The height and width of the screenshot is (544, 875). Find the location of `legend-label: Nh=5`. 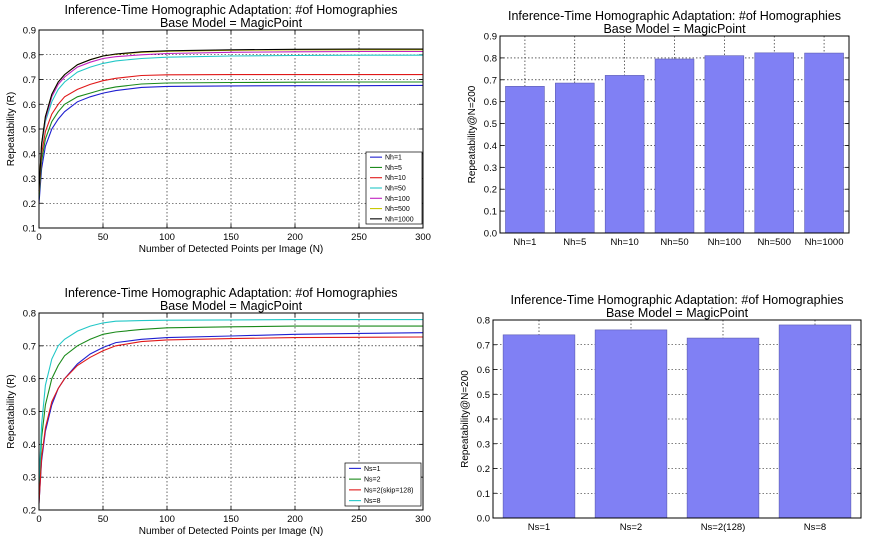

legend-label: Nh=5 is located at coordinates (393, 168).